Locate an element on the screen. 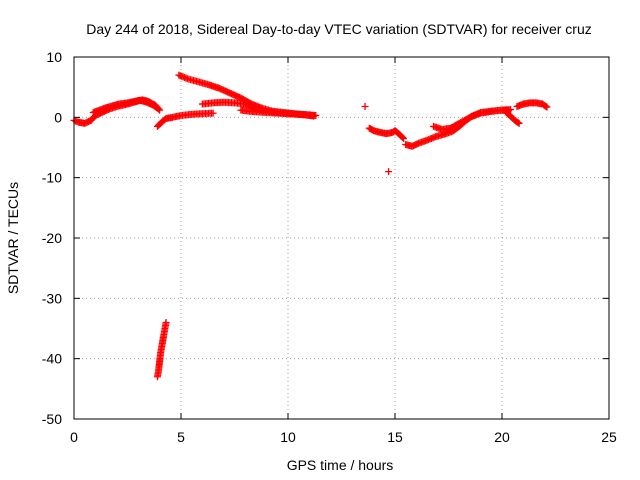 The width and height of the screenshot is (640, 480). y-axis-label: SDTVAR / TECUs is located at coordinates (13, 238).